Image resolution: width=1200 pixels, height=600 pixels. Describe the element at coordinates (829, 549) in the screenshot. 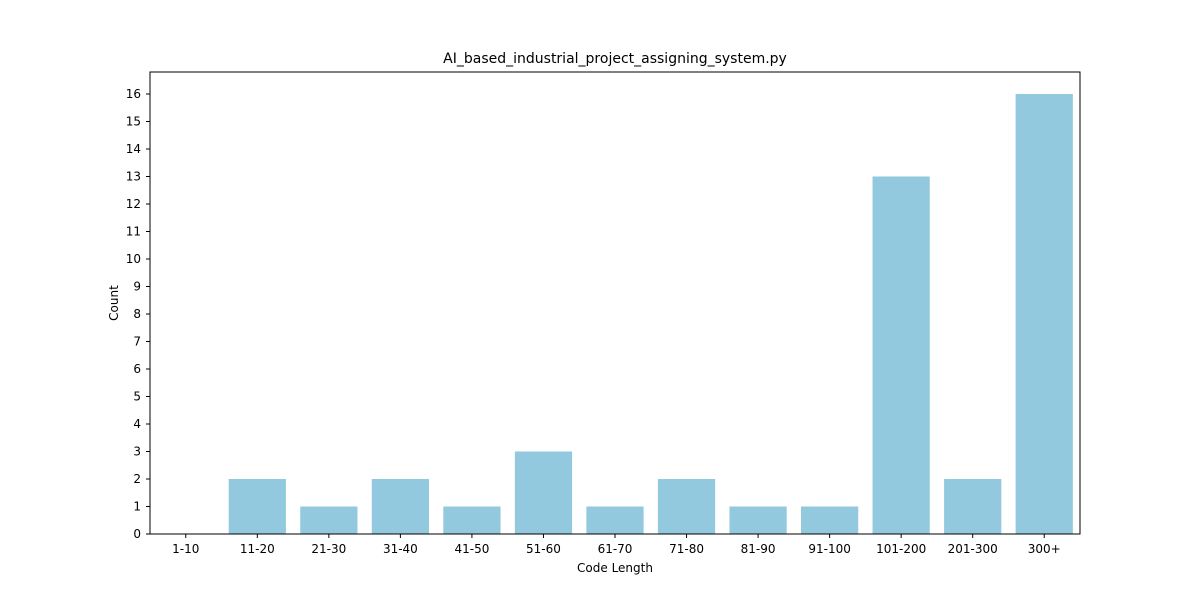

I see `x-tick-label: 91-100` at that location.